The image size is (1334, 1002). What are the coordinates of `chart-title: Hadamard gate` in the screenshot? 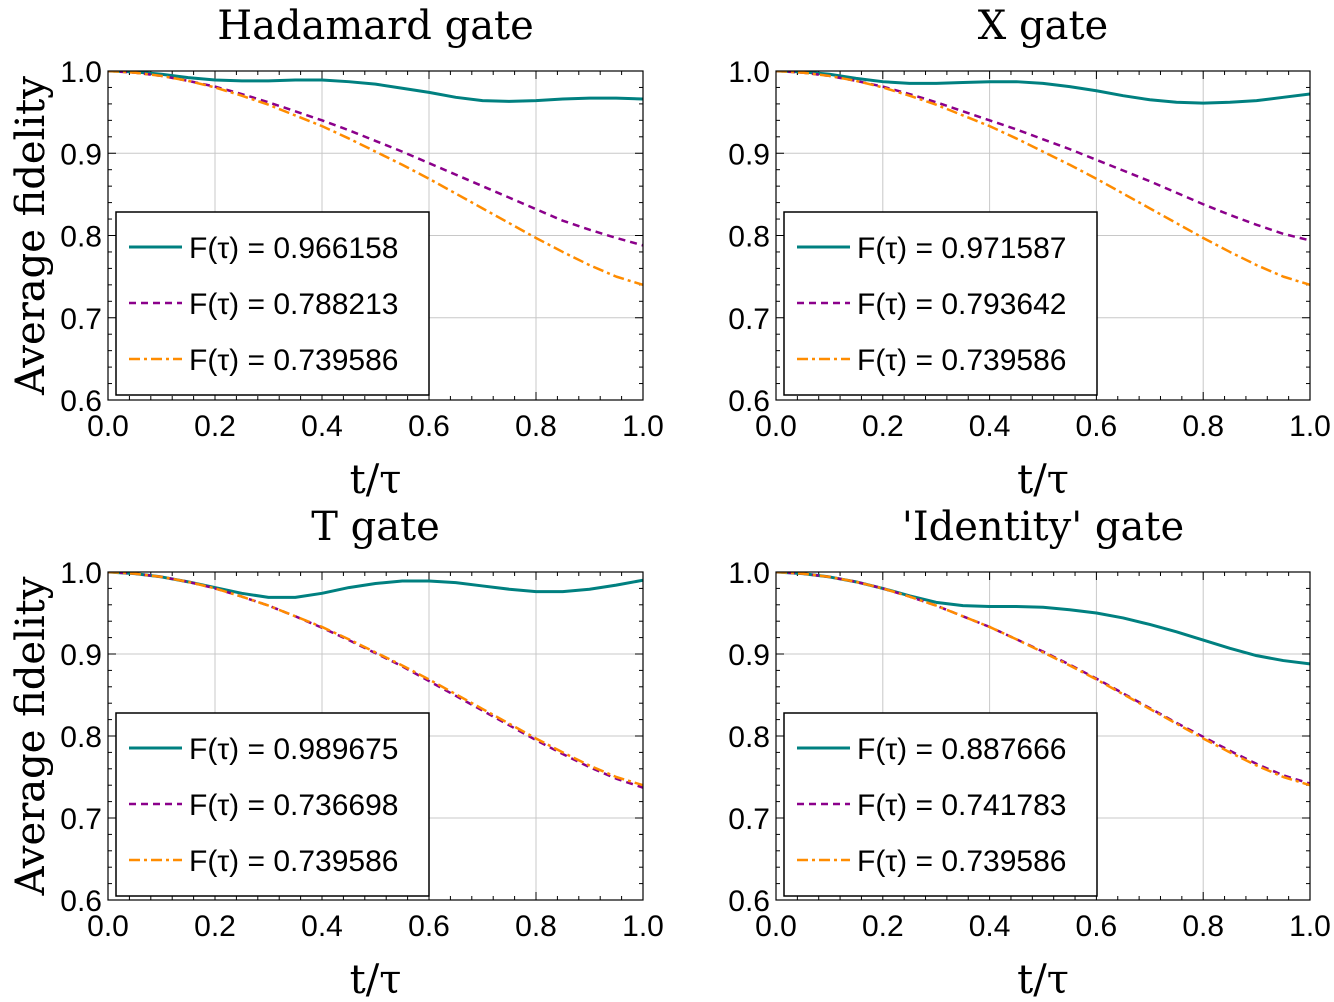 It's located at (375, 26).